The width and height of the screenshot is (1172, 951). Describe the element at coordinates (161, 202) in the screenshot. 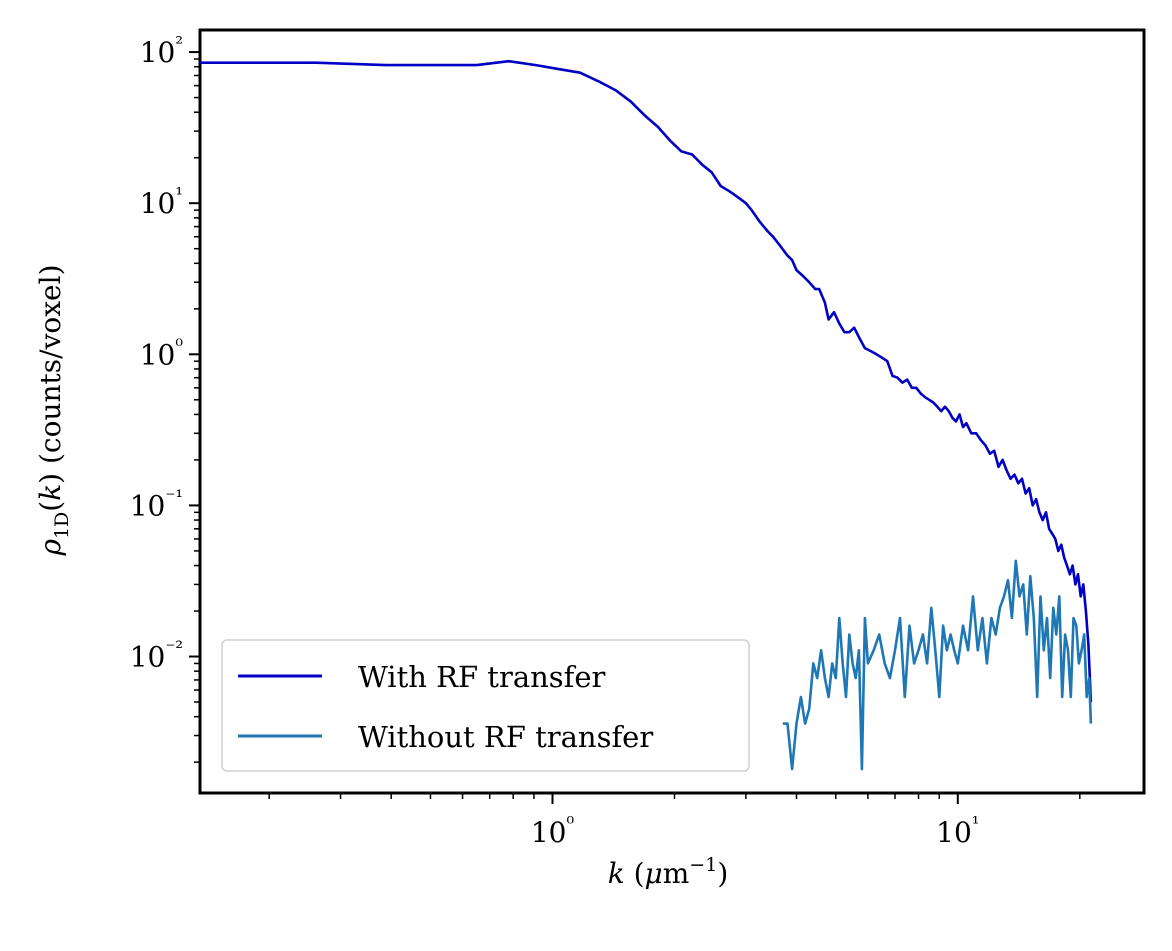

I see `y-tick-label: 10¹` at that location.